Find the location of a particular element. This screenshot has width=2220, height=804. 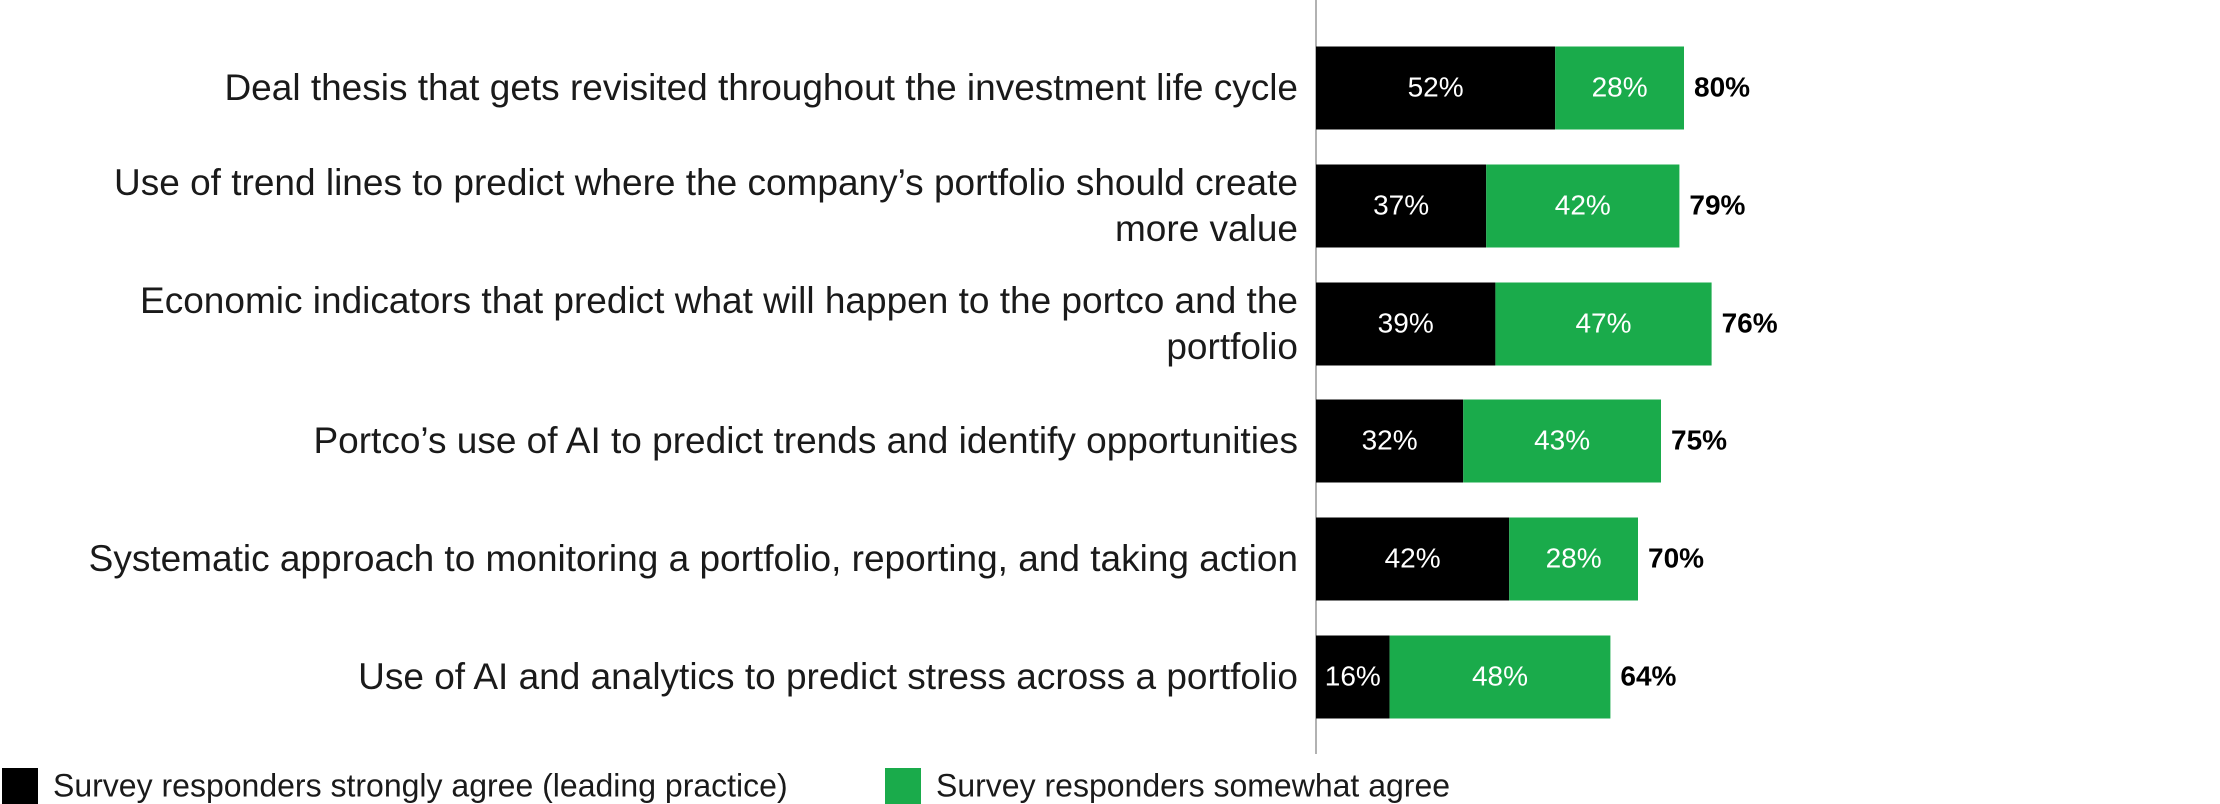

value-label: 16% is located at coordinates (1353, 675).